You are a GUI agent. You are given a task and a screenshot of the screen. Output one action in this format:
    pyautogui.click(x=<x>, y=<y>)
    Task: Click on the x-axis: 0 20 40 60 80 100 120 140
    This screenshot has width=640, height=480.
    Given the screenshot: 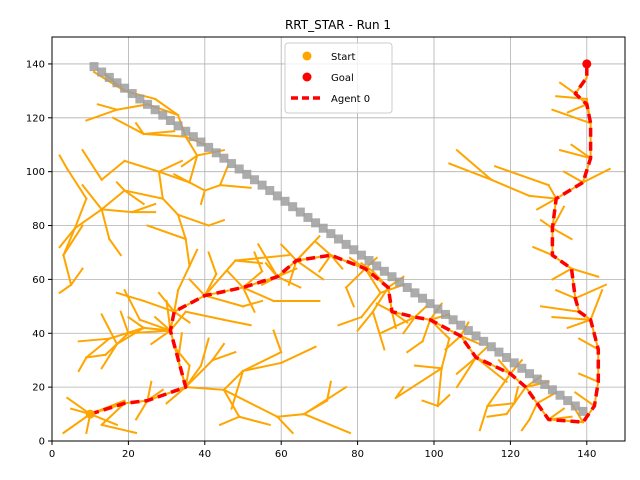 What is the action you would take?
    pyautogui.click(x=322, y=450)
    